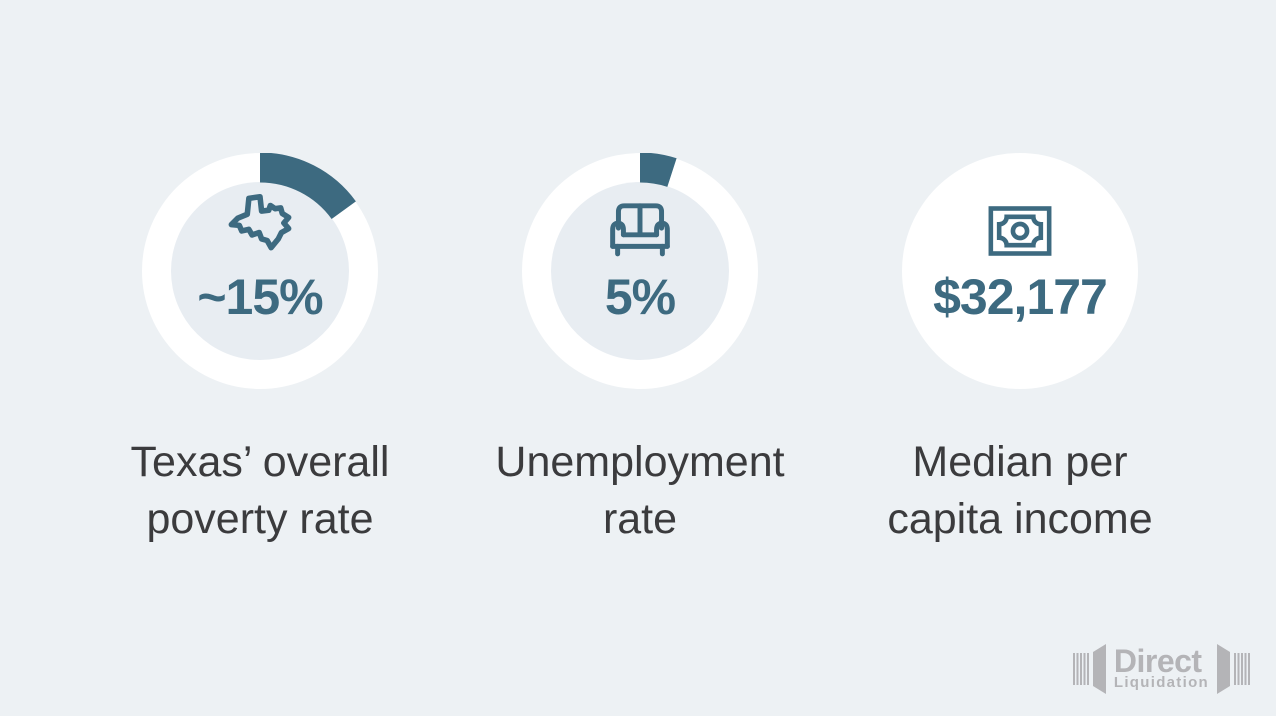  Describe the element at coordinates (1233, 669) in the screenshot. I see `barcode-right-icon` at that location.